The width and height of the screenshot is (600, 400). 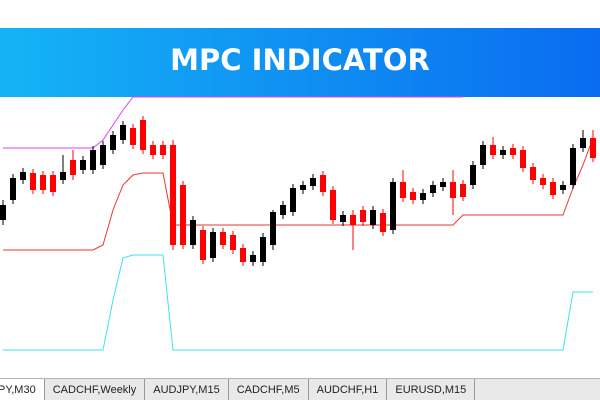 I want to click on indicator-line, so click(x=233, y=122).